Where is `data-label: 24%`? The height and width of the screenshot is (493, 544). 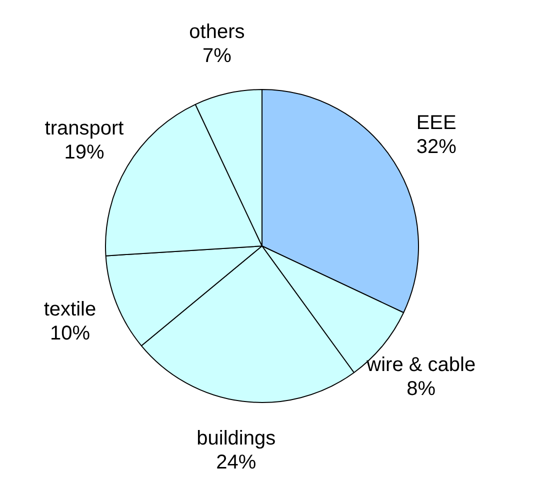 data-label: 24% is located at coordinates (236, 462).